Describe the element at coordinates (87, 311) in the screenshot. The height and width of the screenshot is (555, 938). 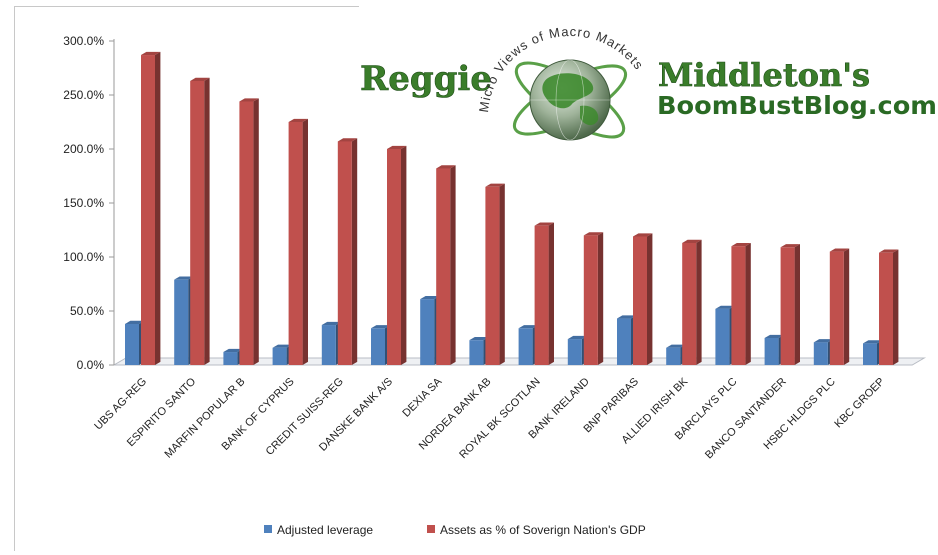
I see `y-tick-label: 50.0%` at that location.